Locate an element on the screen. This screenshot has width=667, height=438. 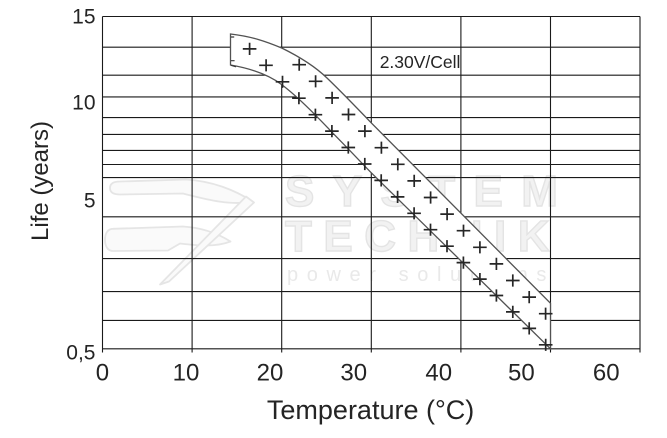
svg-text: 15 is located at coordinates (83, 16).